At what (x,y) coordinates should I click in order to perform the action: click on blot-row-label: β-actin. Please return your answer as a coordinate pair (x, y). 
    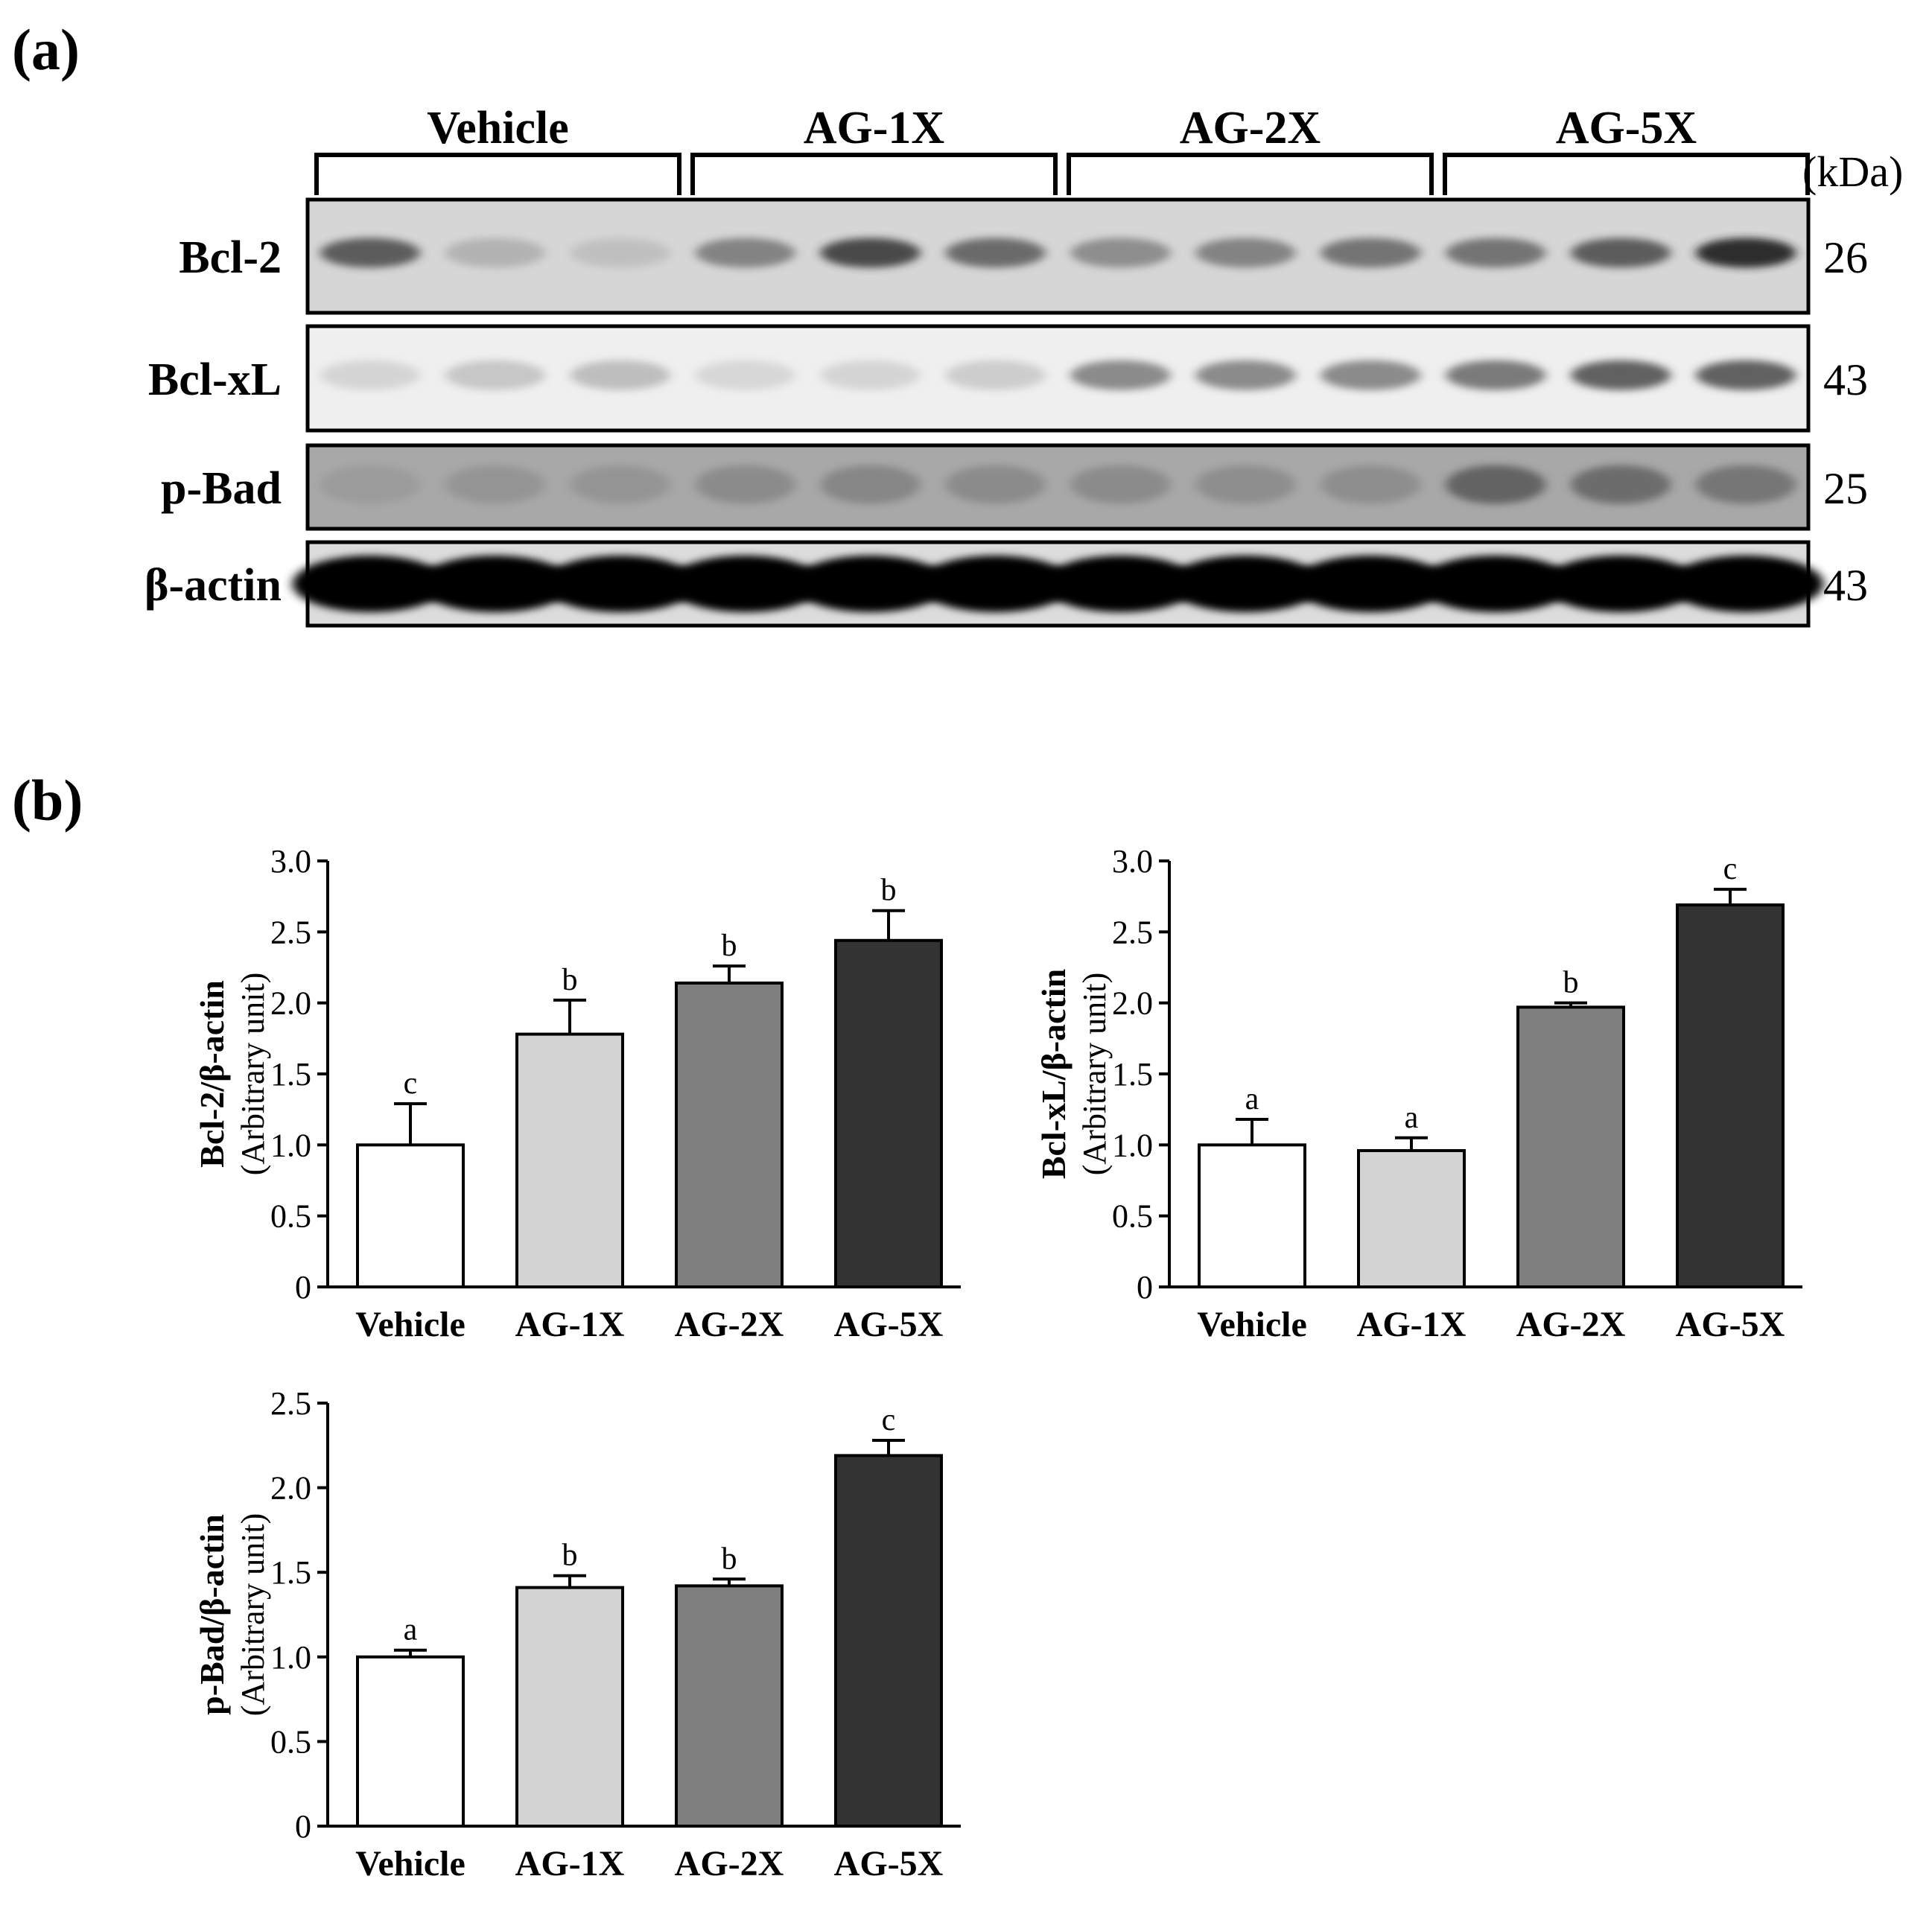
    Looking at the image, I should click on (213, 585).